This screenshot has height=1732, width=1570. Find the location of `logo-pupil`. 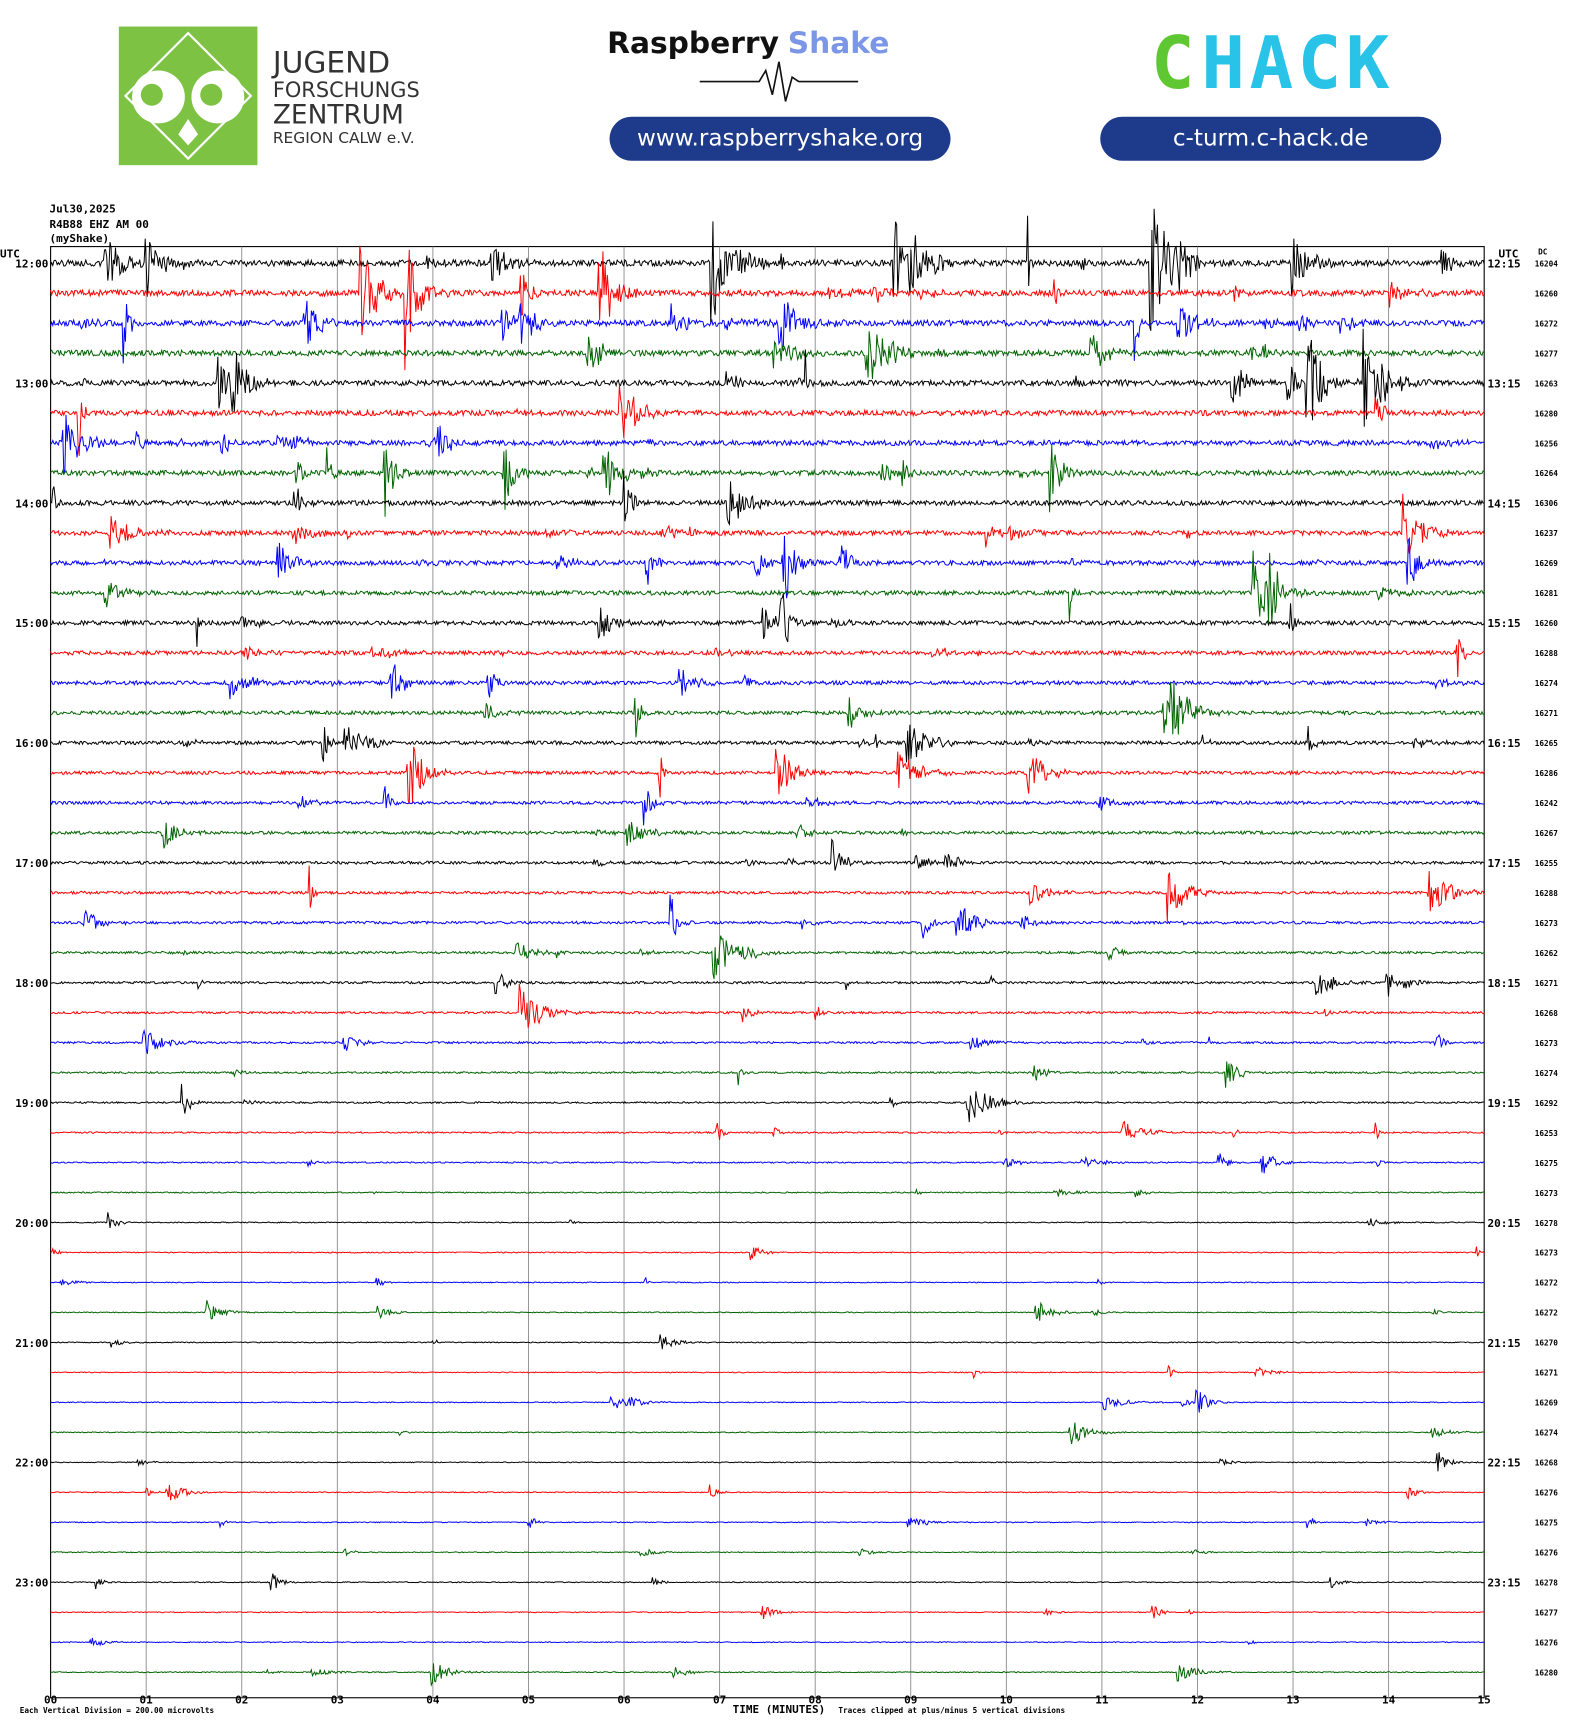

logo-pupil is located at coordinates (211, 94).